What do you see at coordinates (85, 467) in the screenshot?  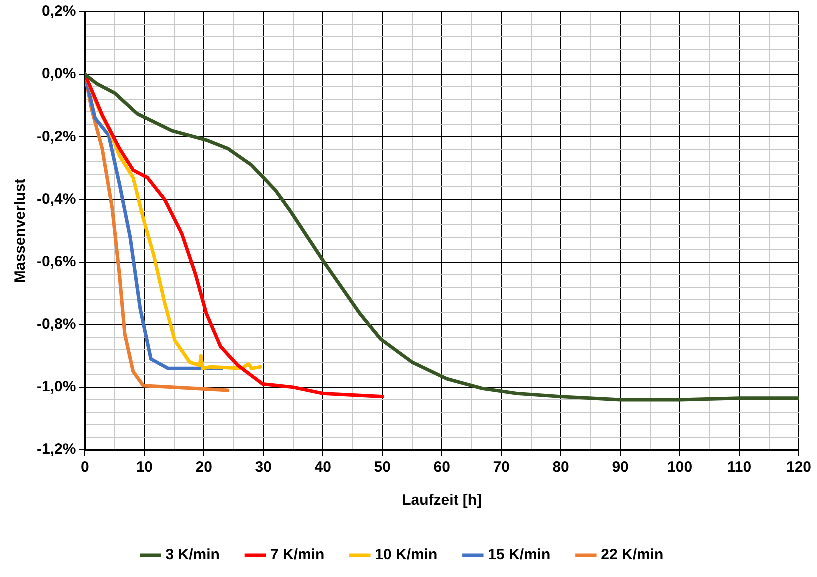 I see `x-tick-label: 0` at bounding box center [85, 467].